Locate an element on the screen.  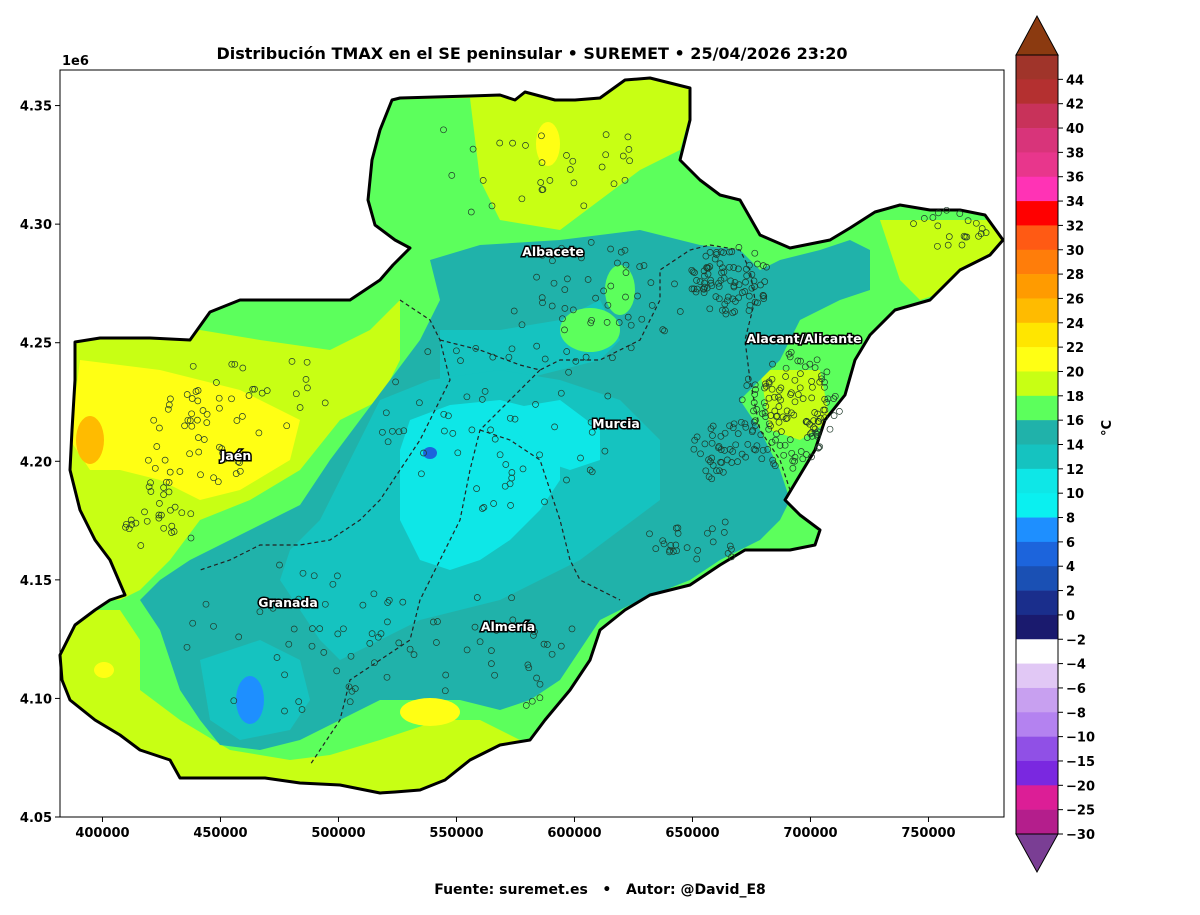
colorbar-tick-label: −10 is located at coordinates (1080, 738).